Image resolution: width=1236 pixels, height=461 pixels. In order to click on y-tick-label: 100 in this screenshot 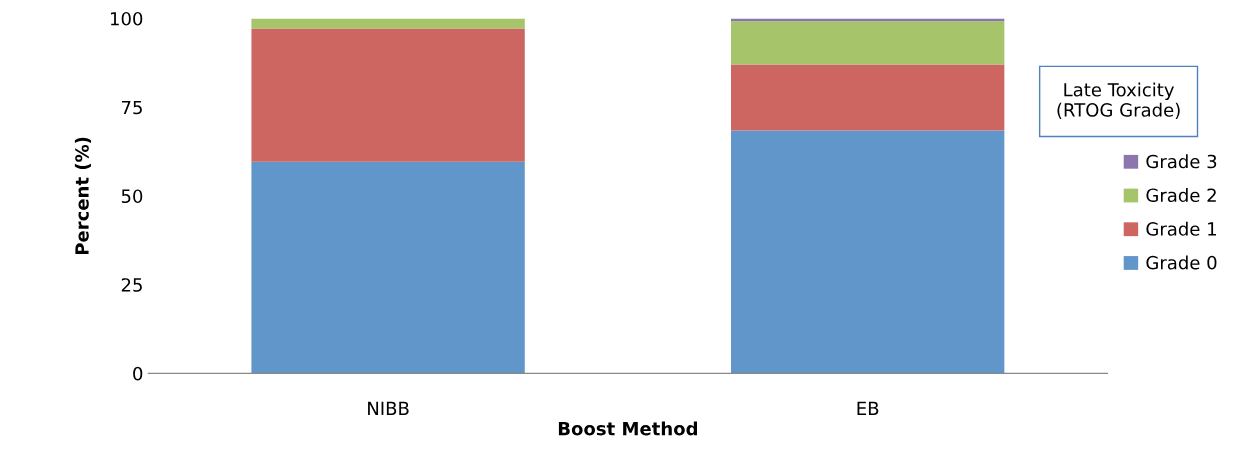, I will do `click(126, 18)`.